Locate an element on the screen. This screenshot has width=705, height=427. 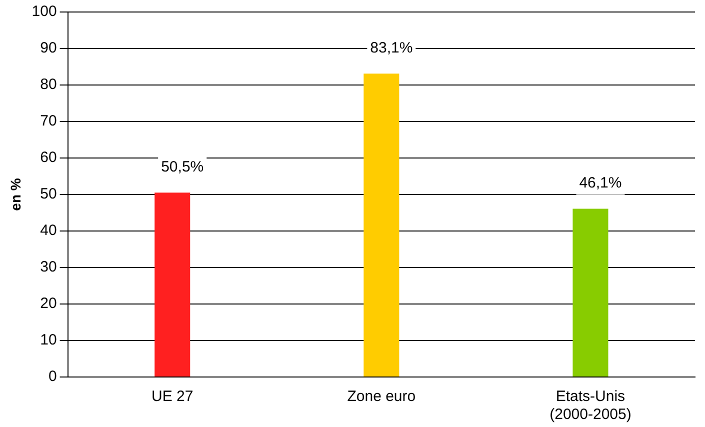
data-label: 50,5% is located at coordinates (182, 167).